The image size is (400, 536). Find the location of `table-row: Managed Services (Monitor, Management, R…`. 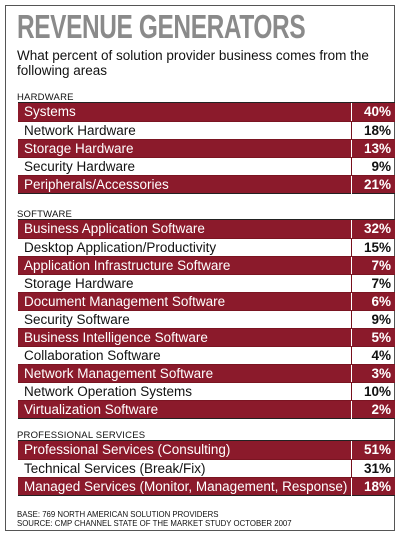

table-row: Managed Services (Monitor, Management, R… is located at coordinates (206, 486).